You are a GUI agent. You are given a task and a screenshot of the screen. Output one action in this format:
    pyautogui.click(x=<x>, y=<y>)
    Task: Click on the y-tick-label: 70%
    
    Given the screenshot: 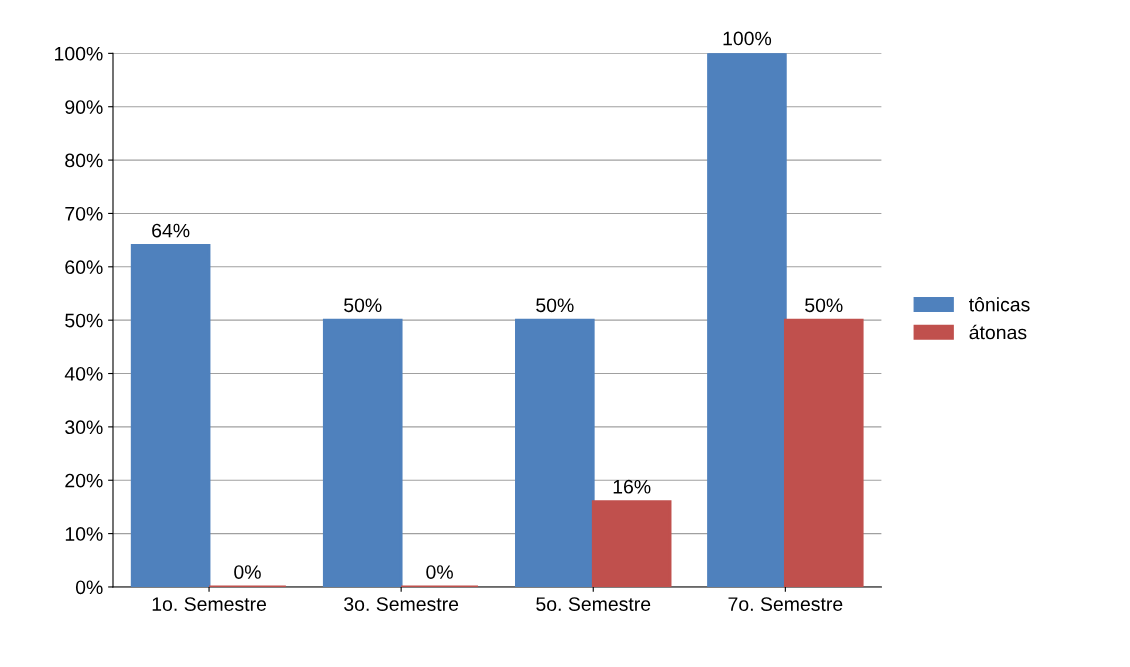 What is the action you would take?
    pyautogui.click(x=84, y=213)
    